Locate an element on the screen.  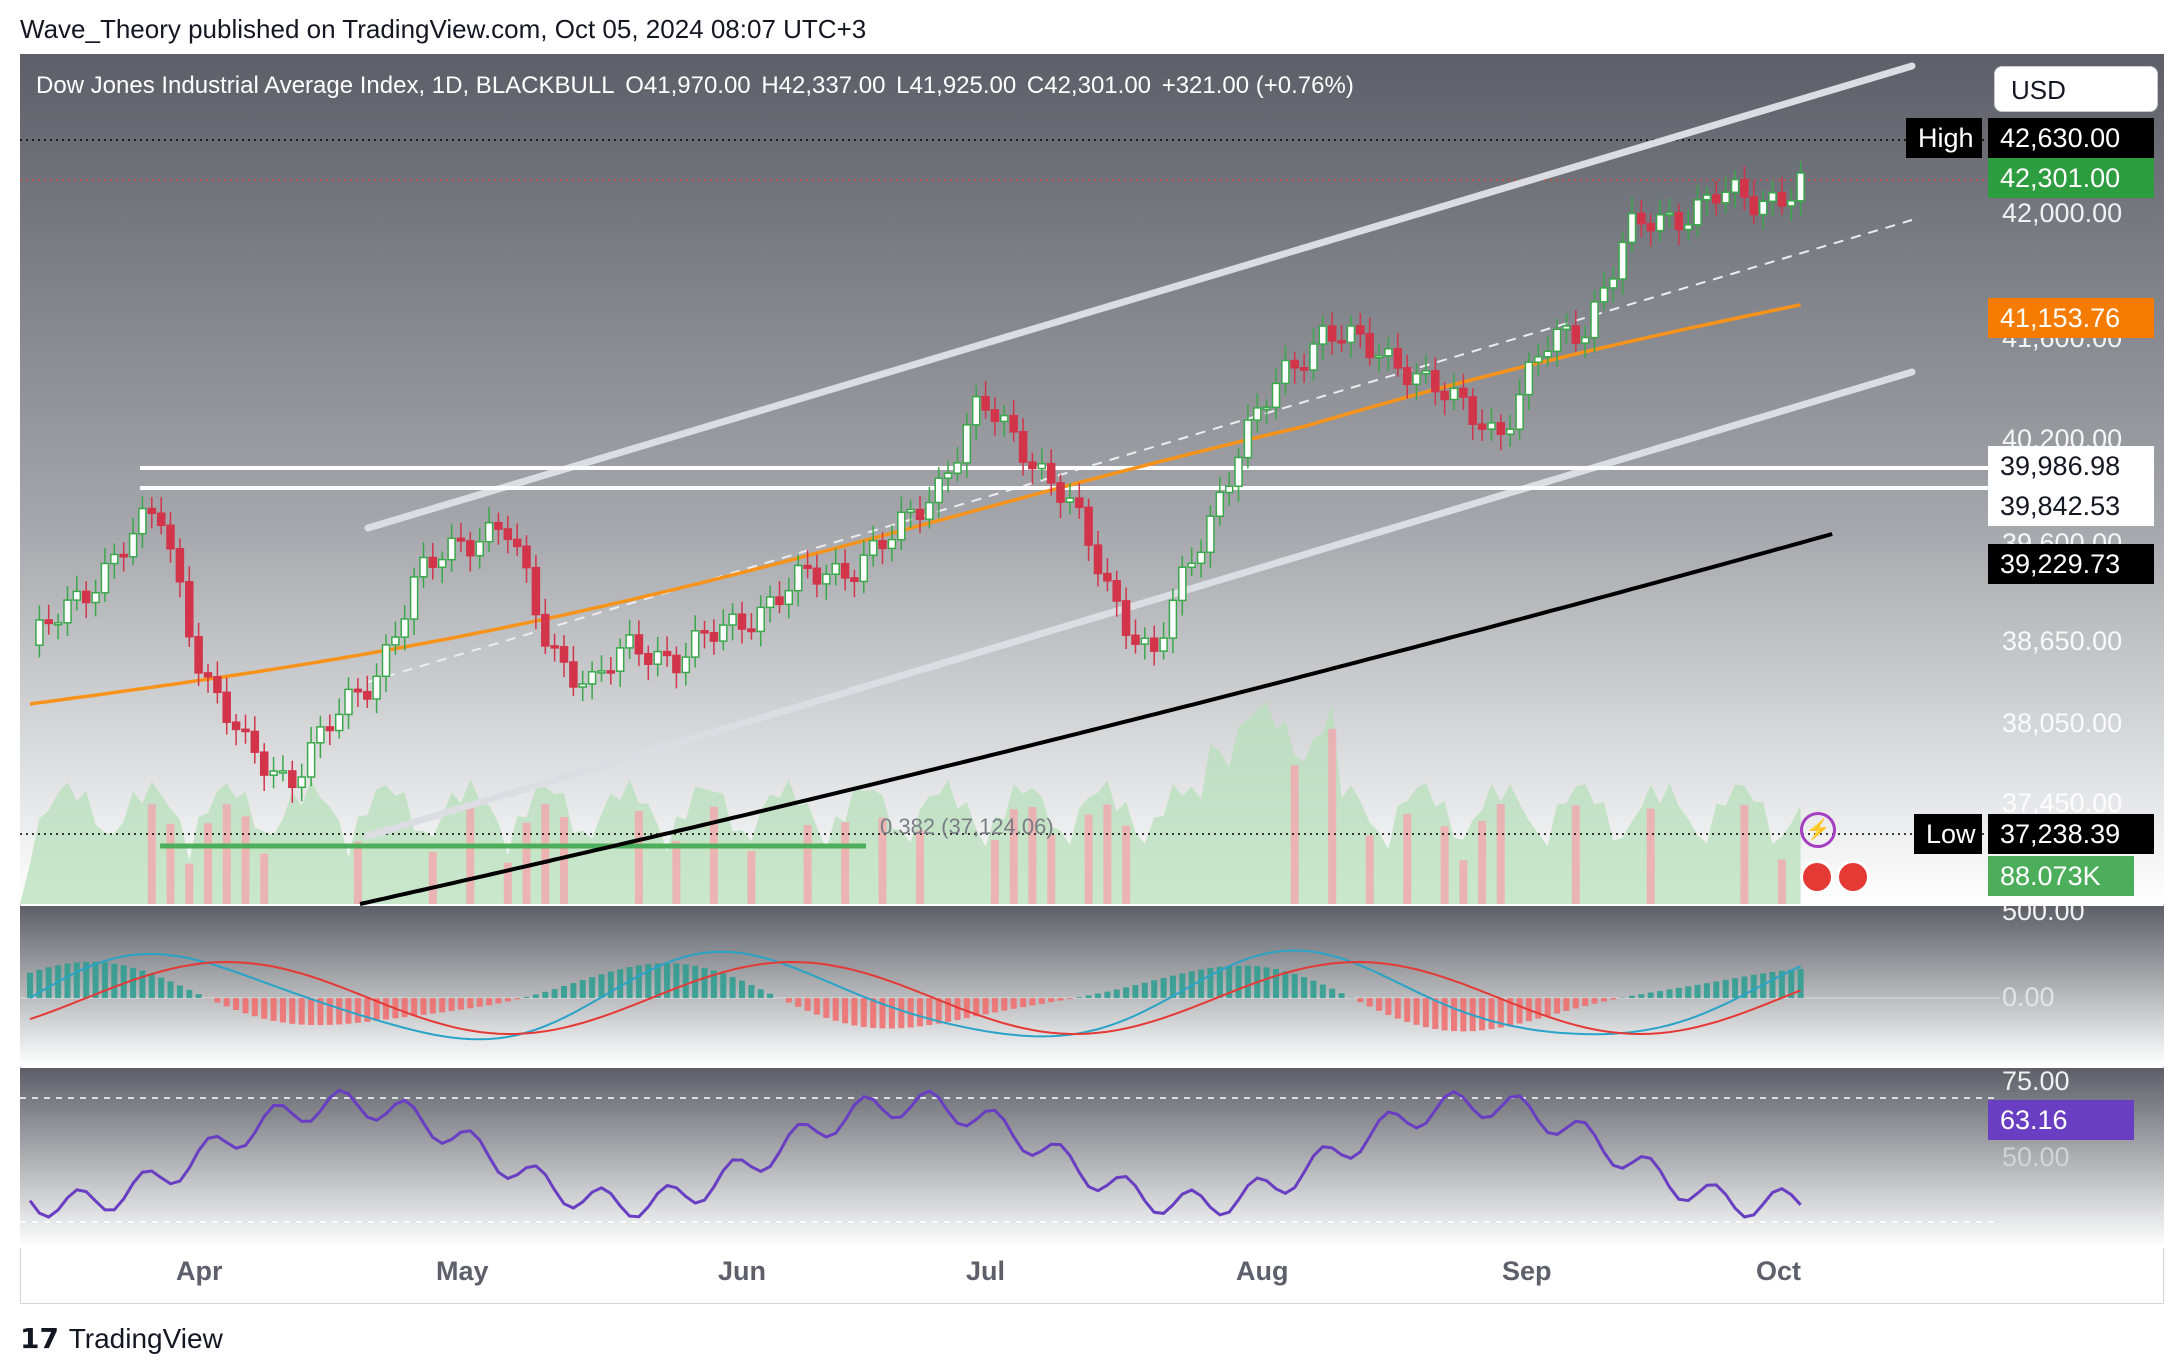
macd-signal-line is located at coordinates (915, 998).